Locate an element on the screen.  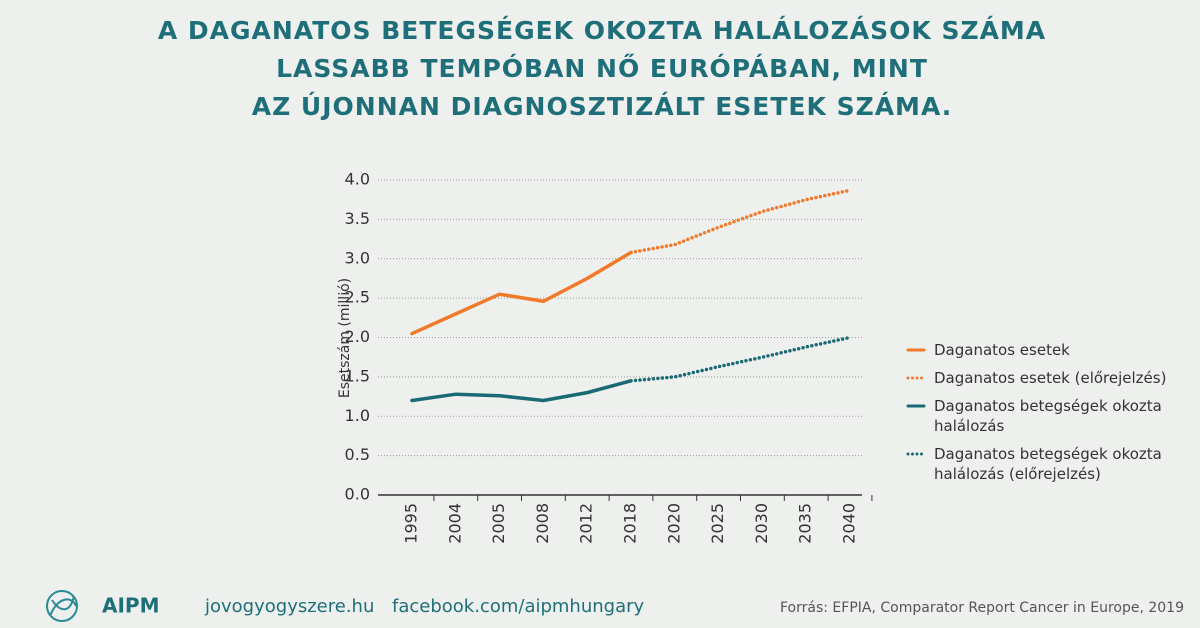
facebook-link: facebook.com/aipmhungary is located at coordinates (518, 606).